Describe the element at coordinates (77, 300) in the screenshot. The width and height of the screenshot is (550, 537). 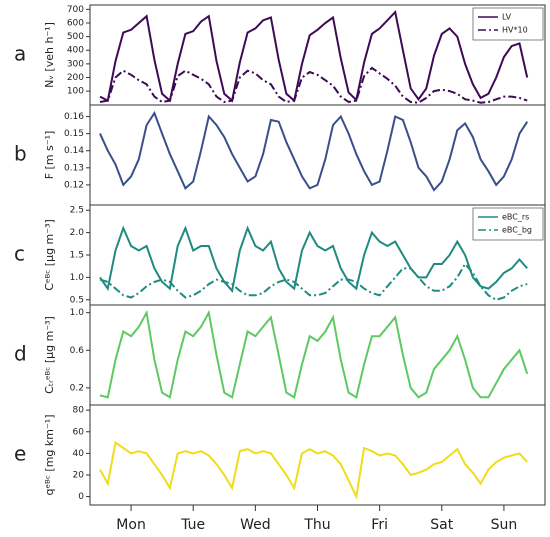
I see `y-tick-label: 0.5` at that location.